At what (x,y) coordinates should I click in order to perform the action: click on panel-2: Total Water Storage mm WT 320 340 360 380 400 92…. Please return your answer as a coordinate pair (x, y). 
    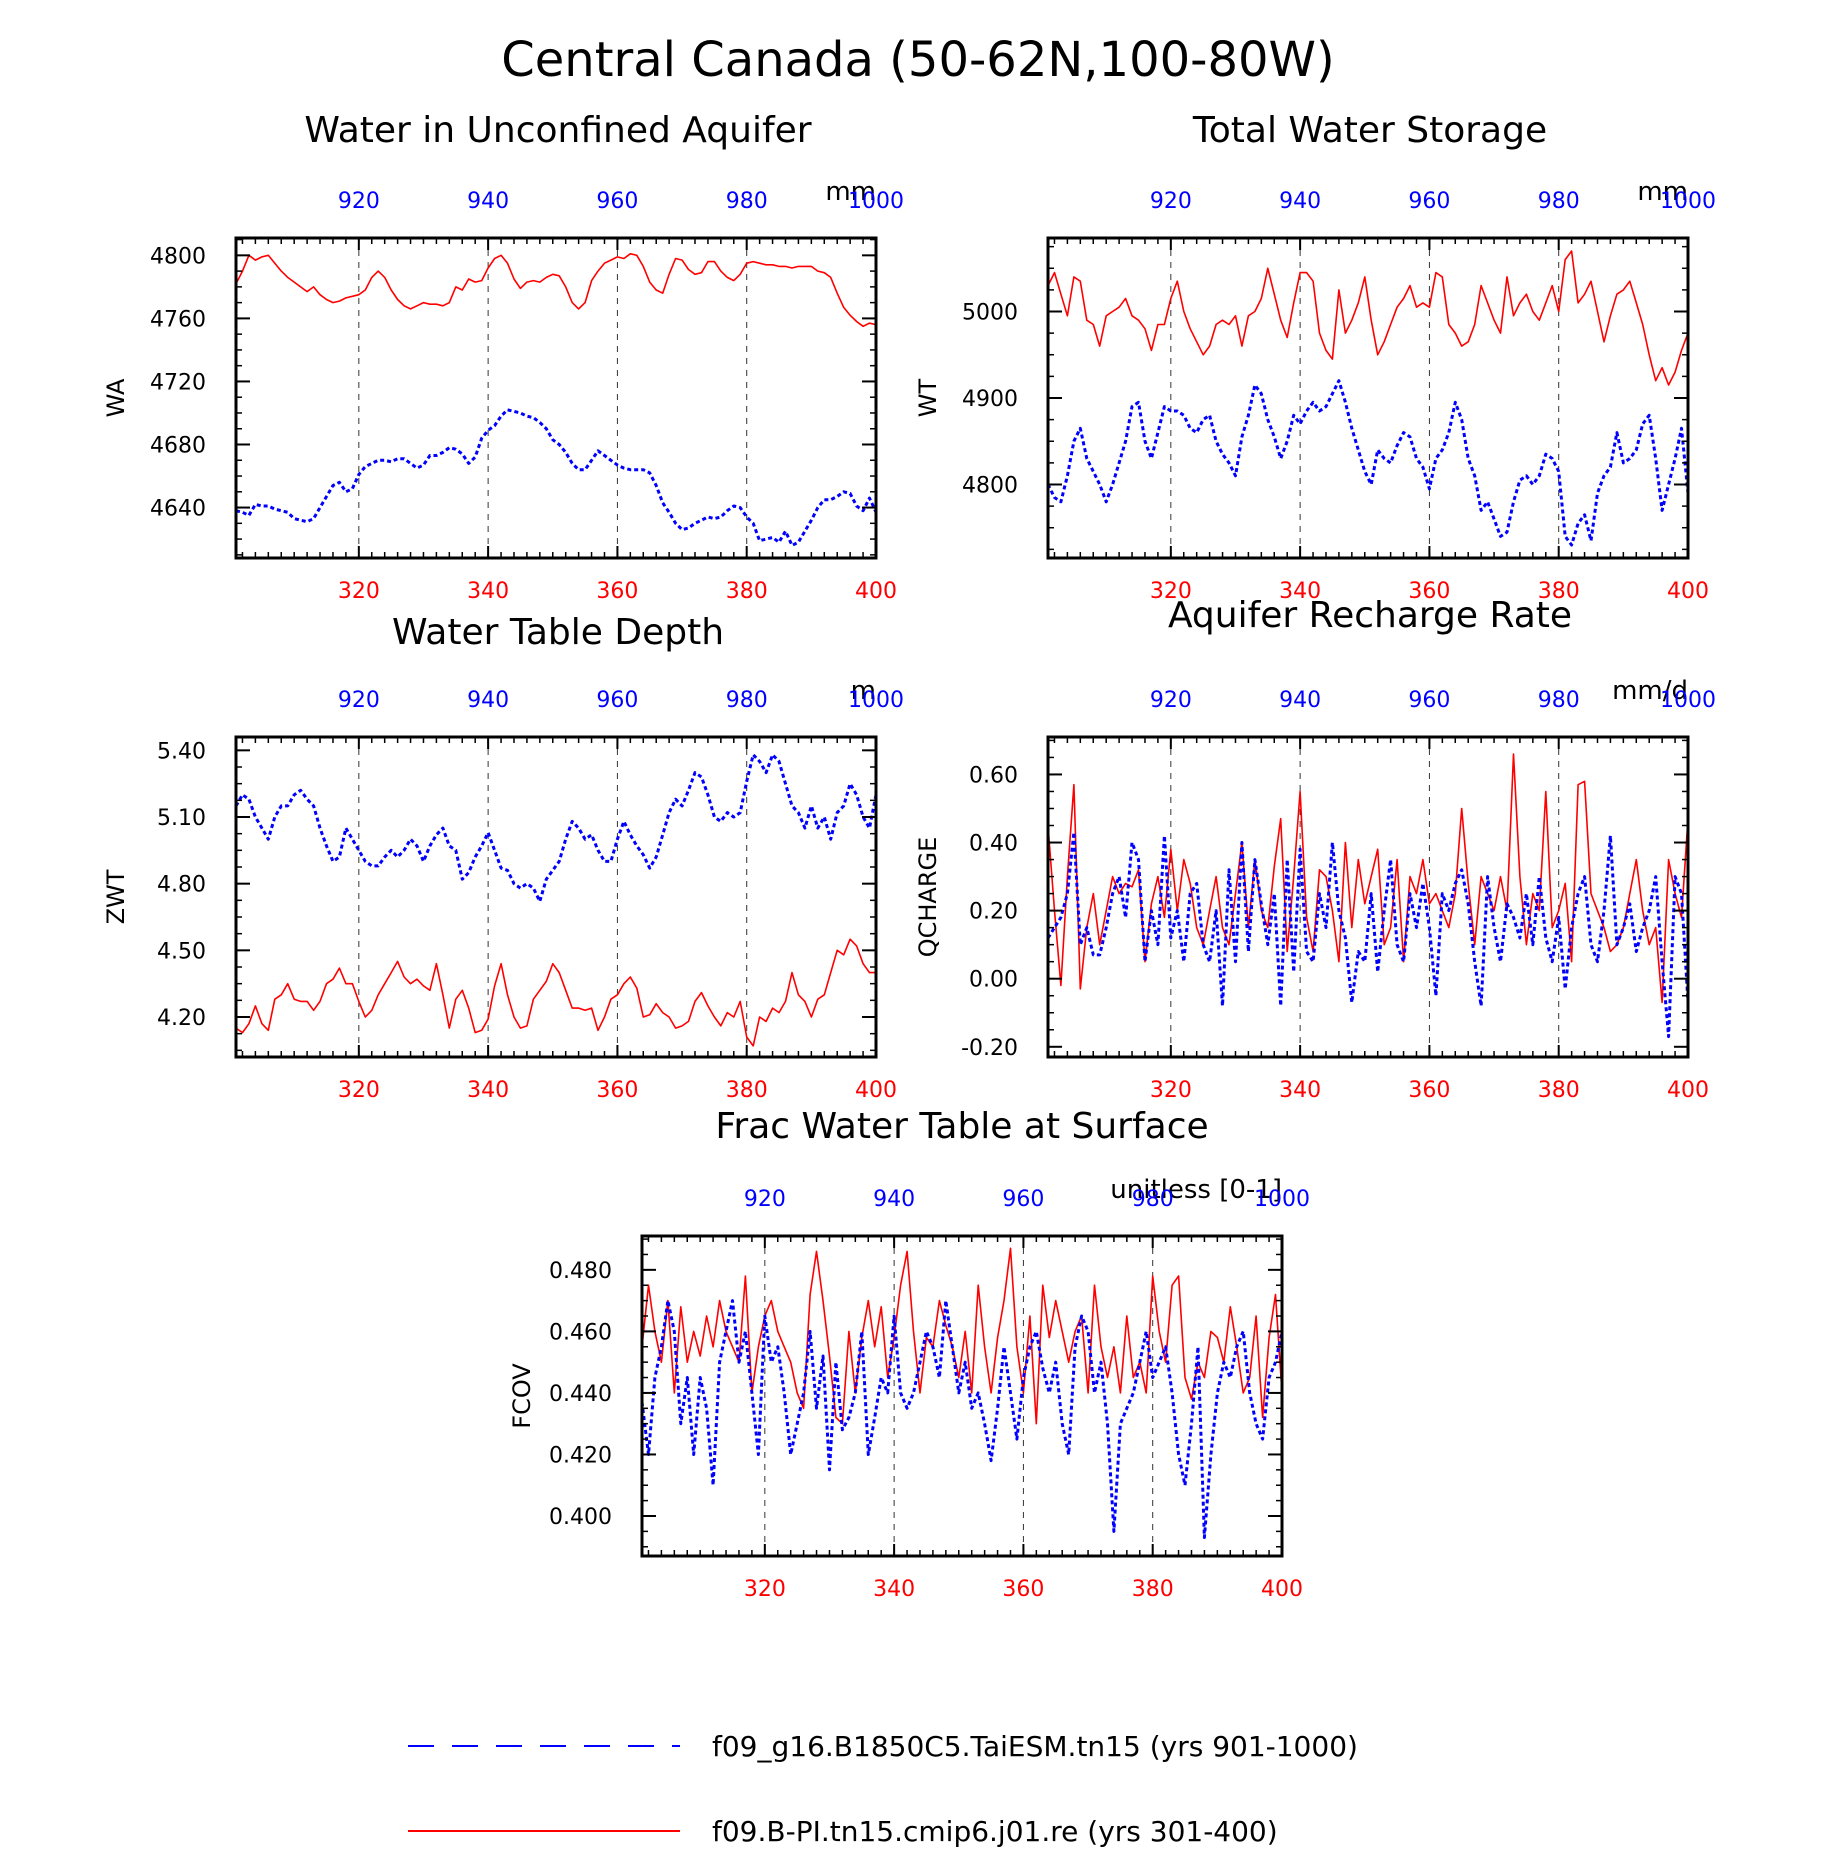
    Looking at the image, I should click on (1315, 357).